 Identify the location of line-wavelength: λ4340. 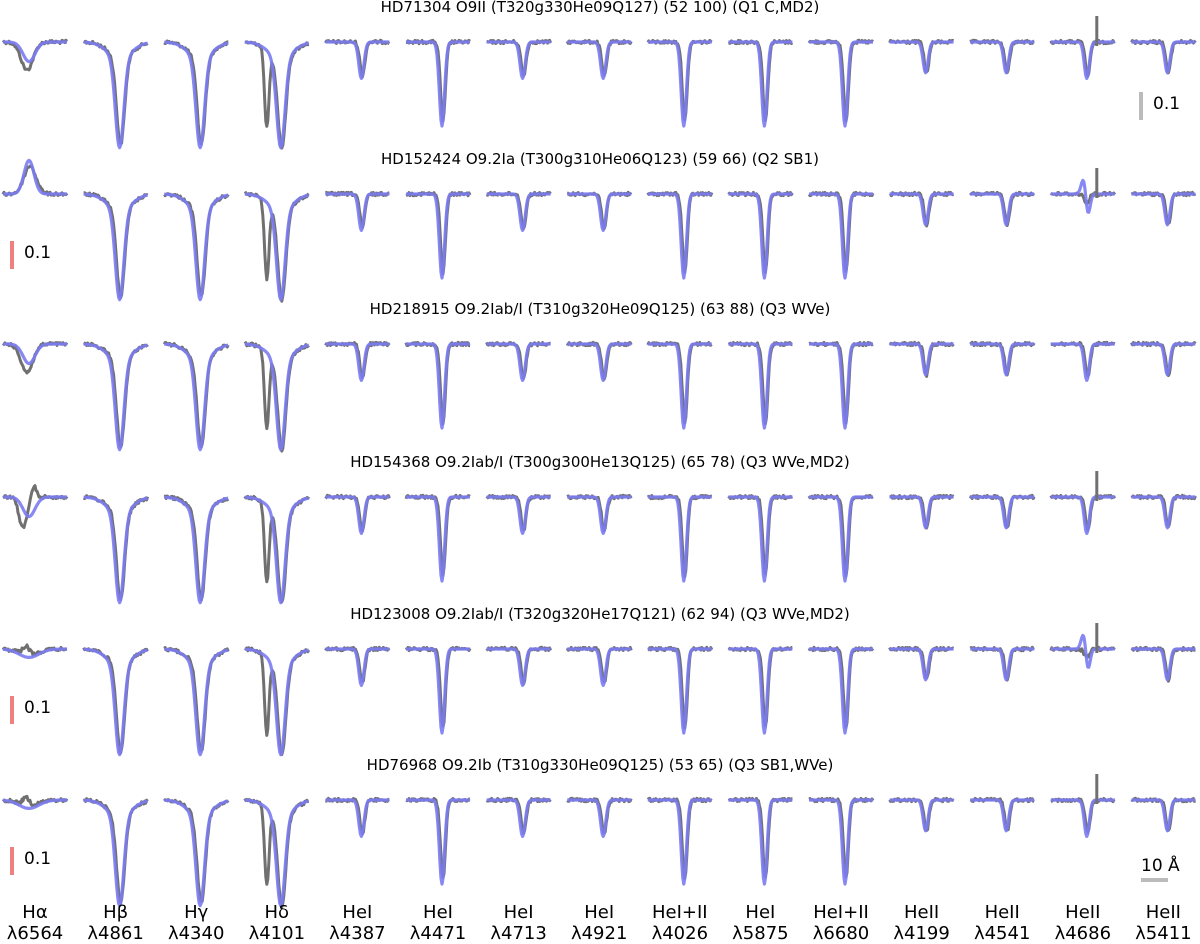
(196, 933).